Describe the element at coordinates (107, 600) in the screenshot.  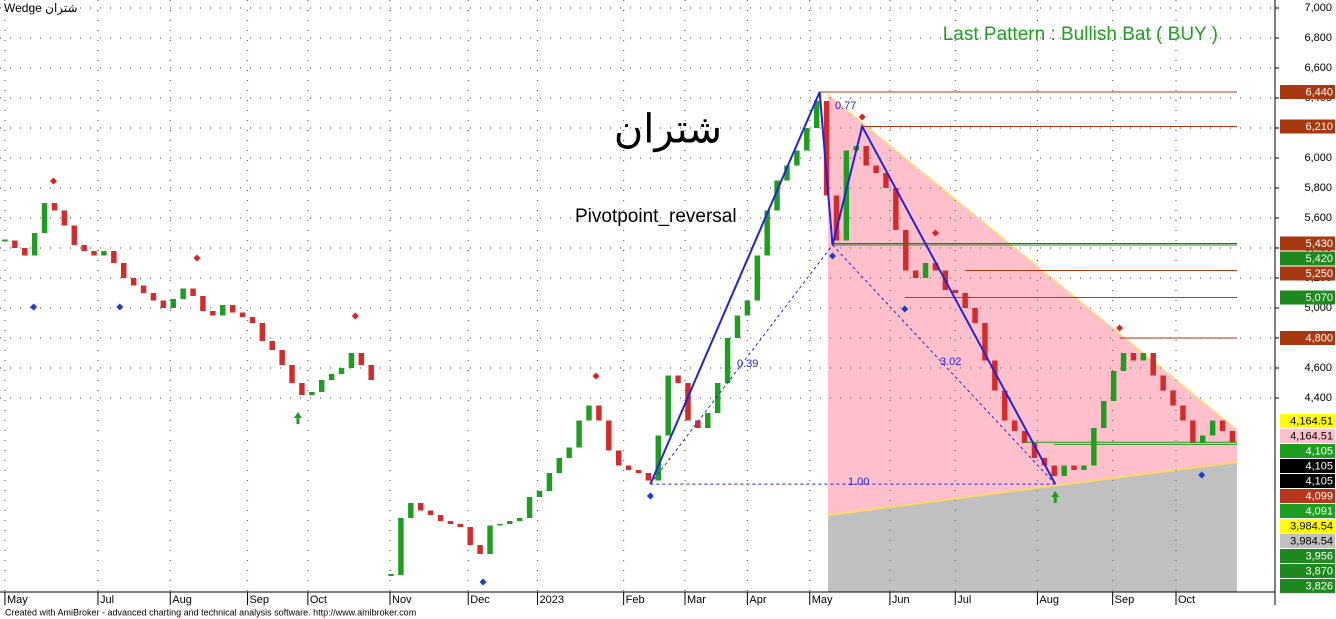
I see `x-tick-label: Jul` at that location.